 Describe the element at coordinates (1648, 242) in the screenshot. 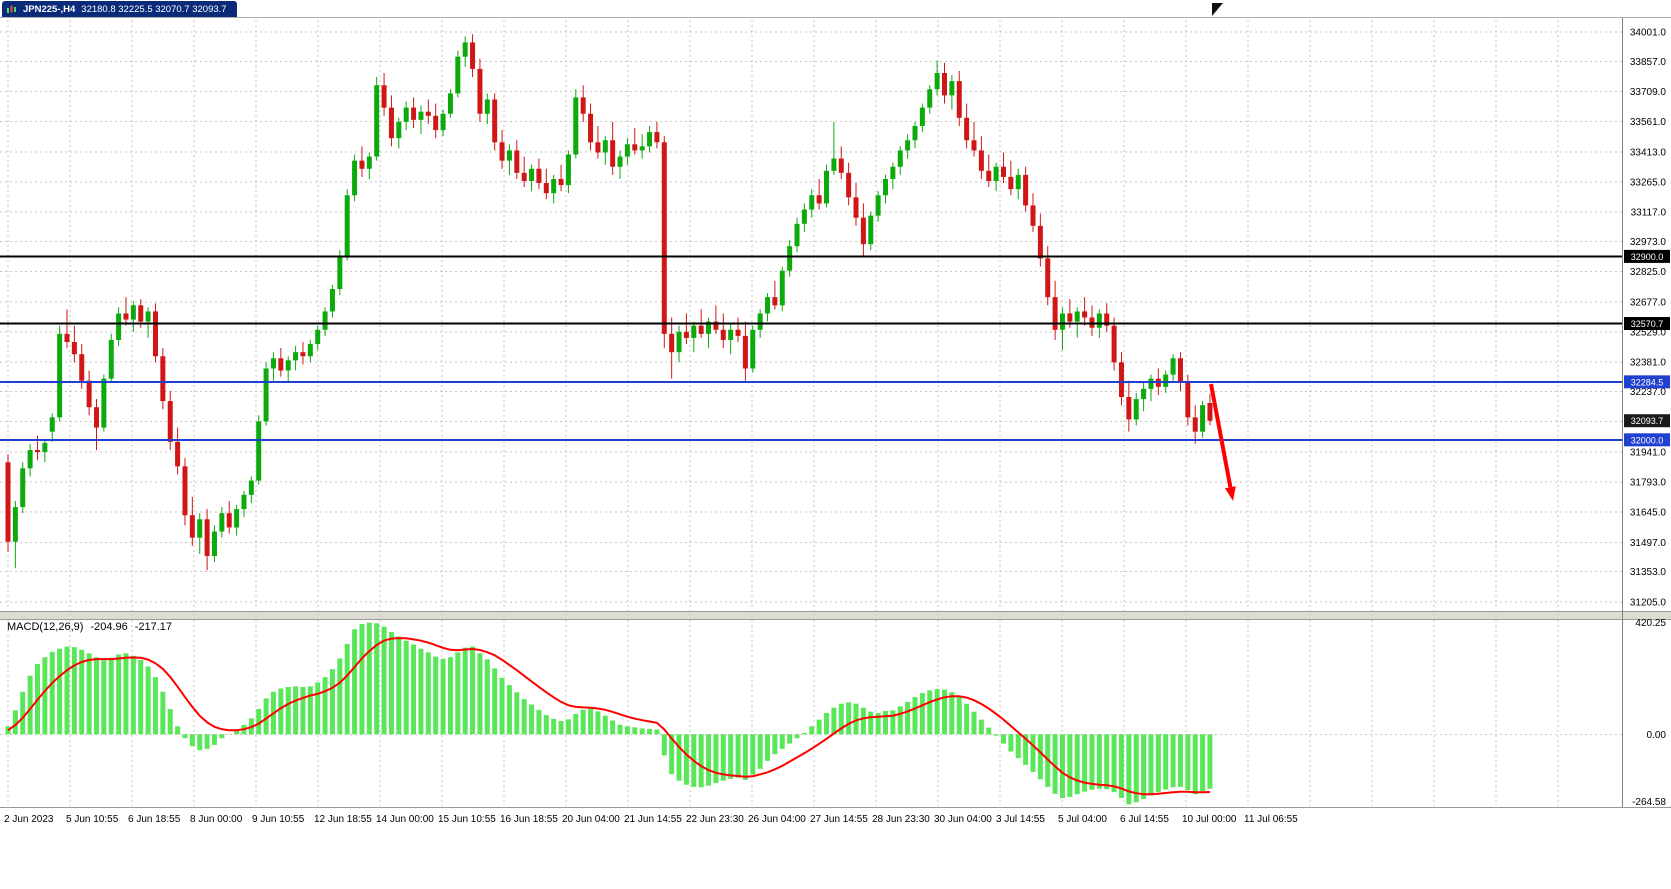

I see `price-axis-label: 32973.0` at that location.